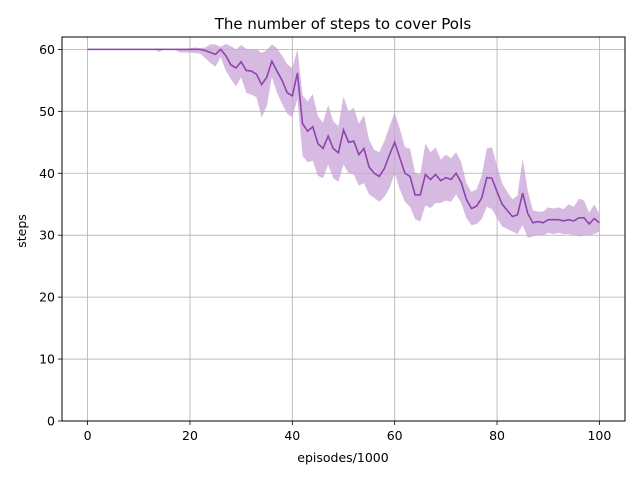  What do you see at coordinates (47, 173) in the screenshot?
I see `y-tick-label: 40` at bounding box center [47, 173].